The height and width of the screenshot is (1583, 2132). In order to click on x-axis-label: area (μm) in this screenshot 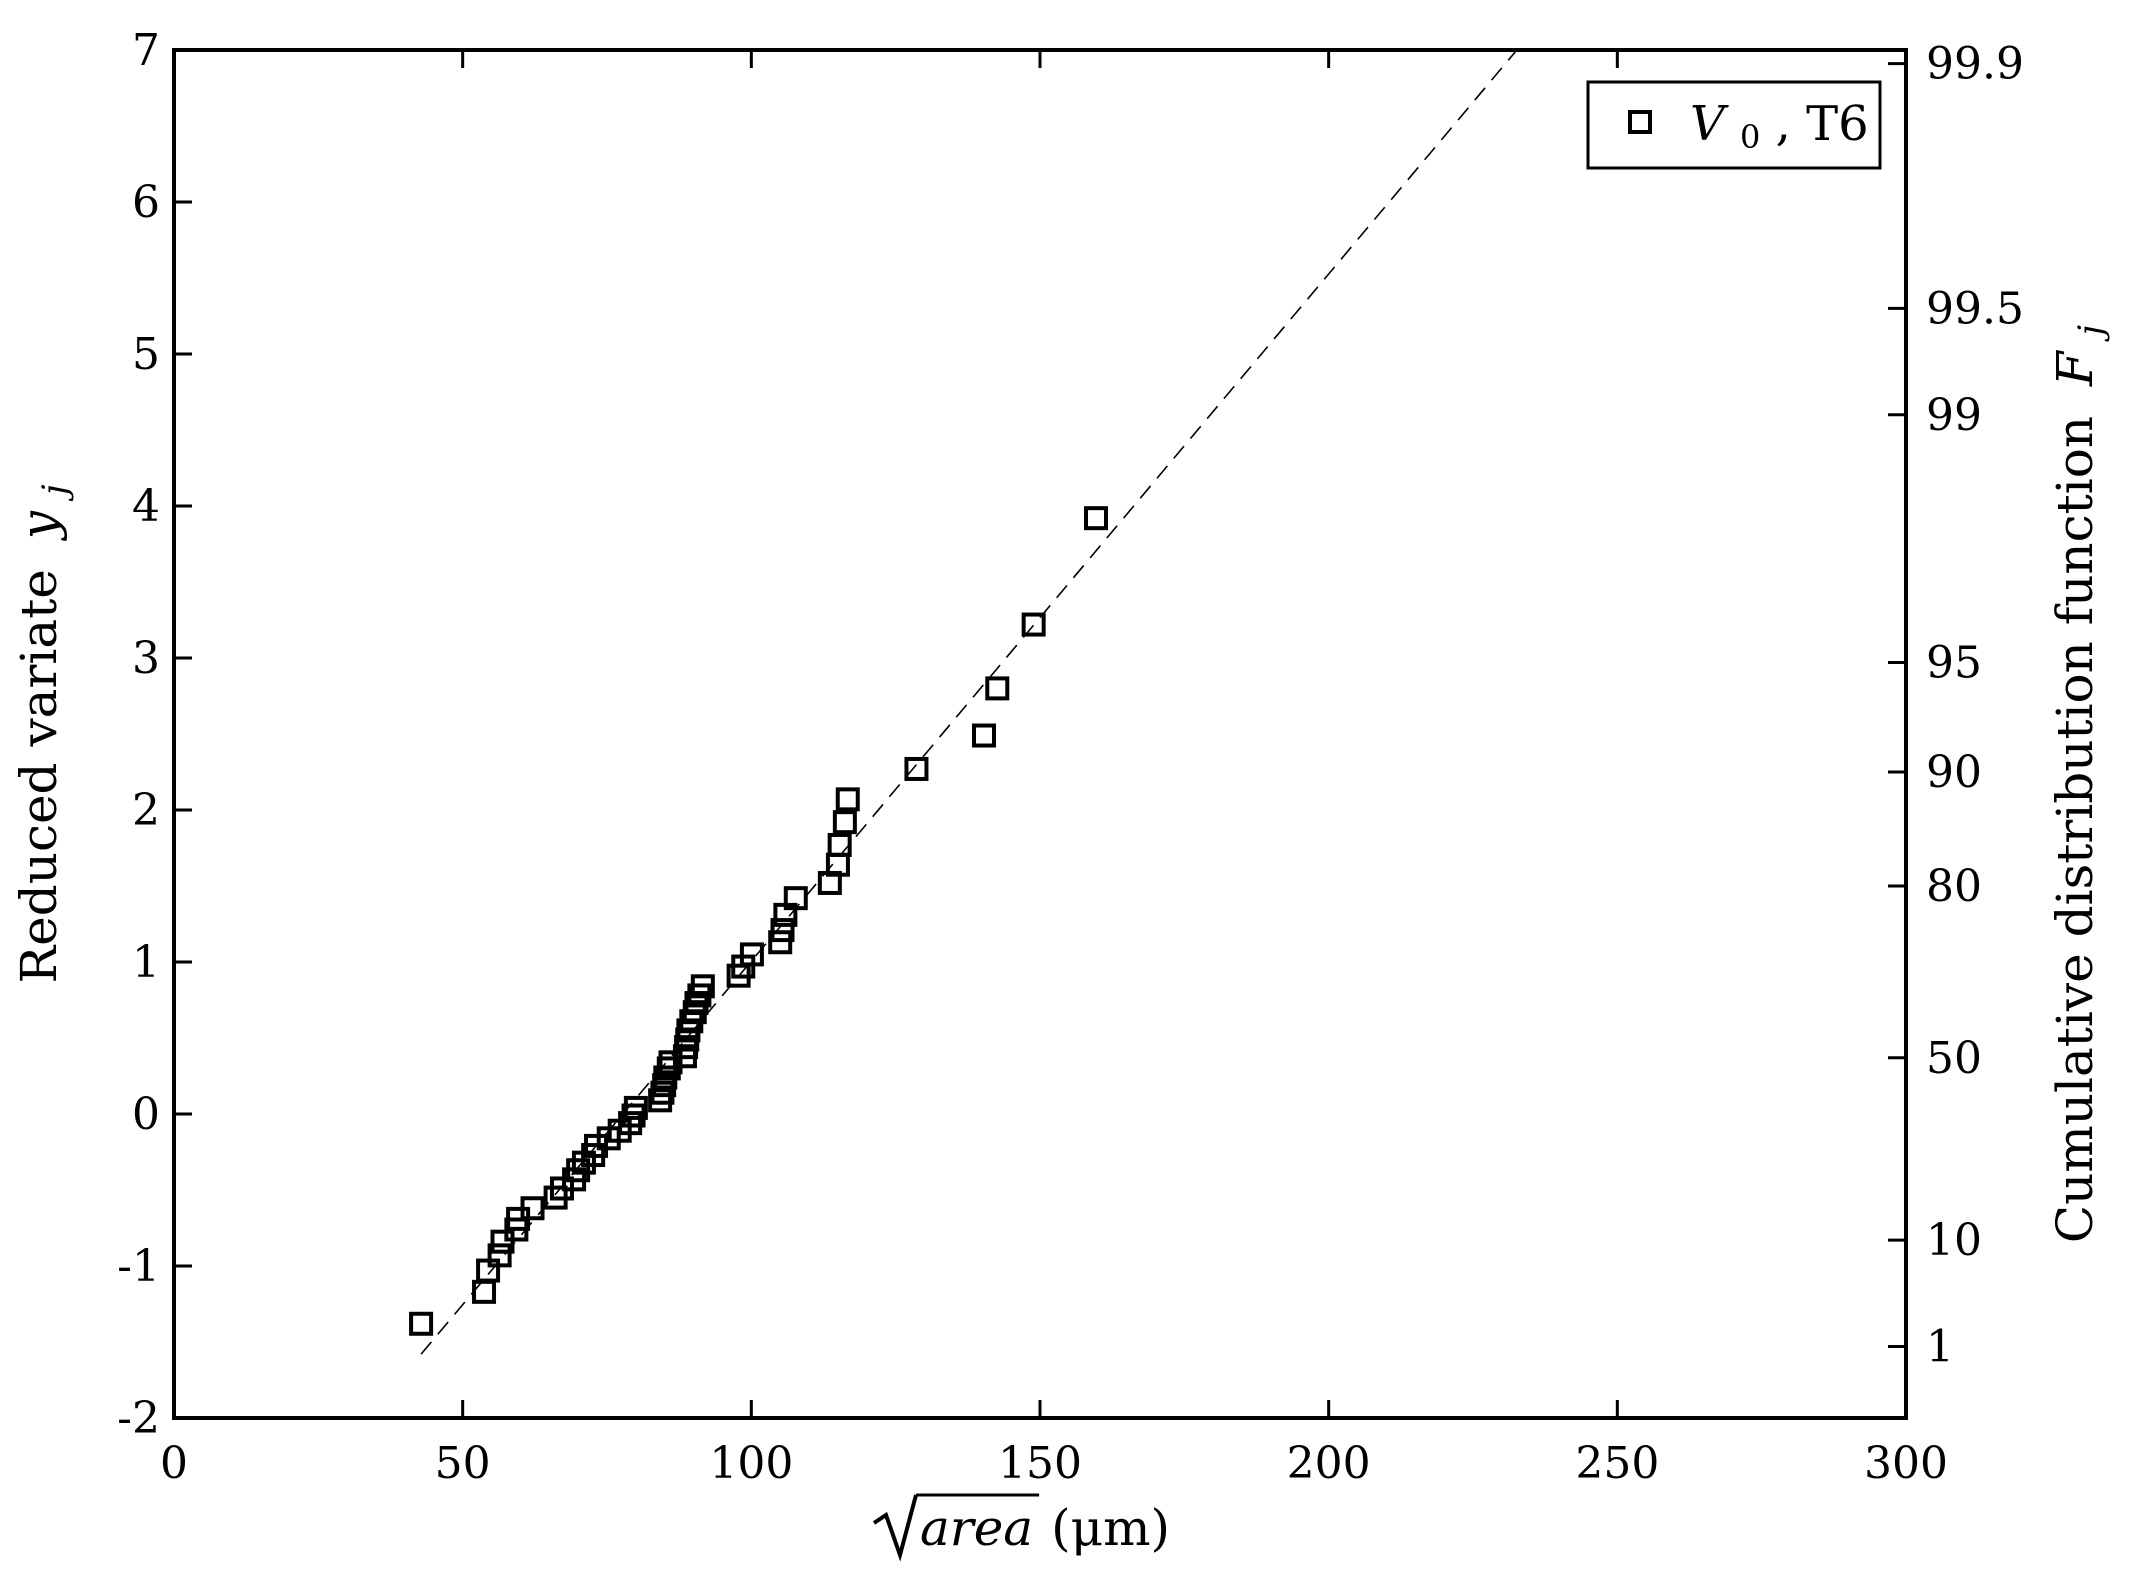, I will do `click(1021, 1527)`.